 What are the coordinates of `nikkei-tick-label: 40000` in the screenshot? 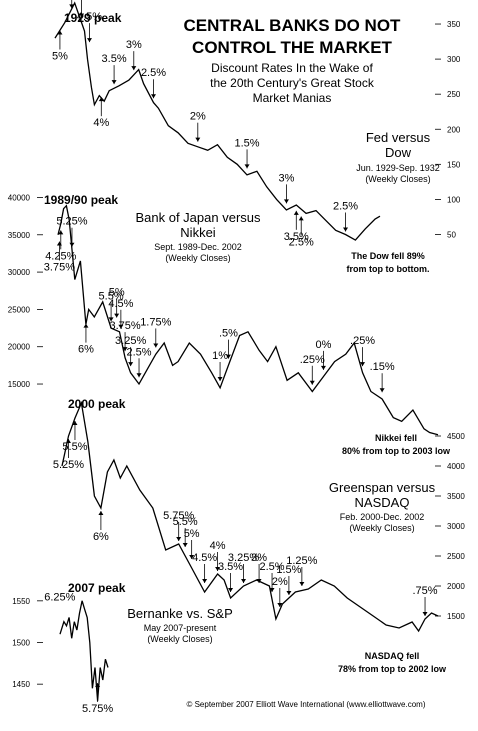 It's located at (19, 197).